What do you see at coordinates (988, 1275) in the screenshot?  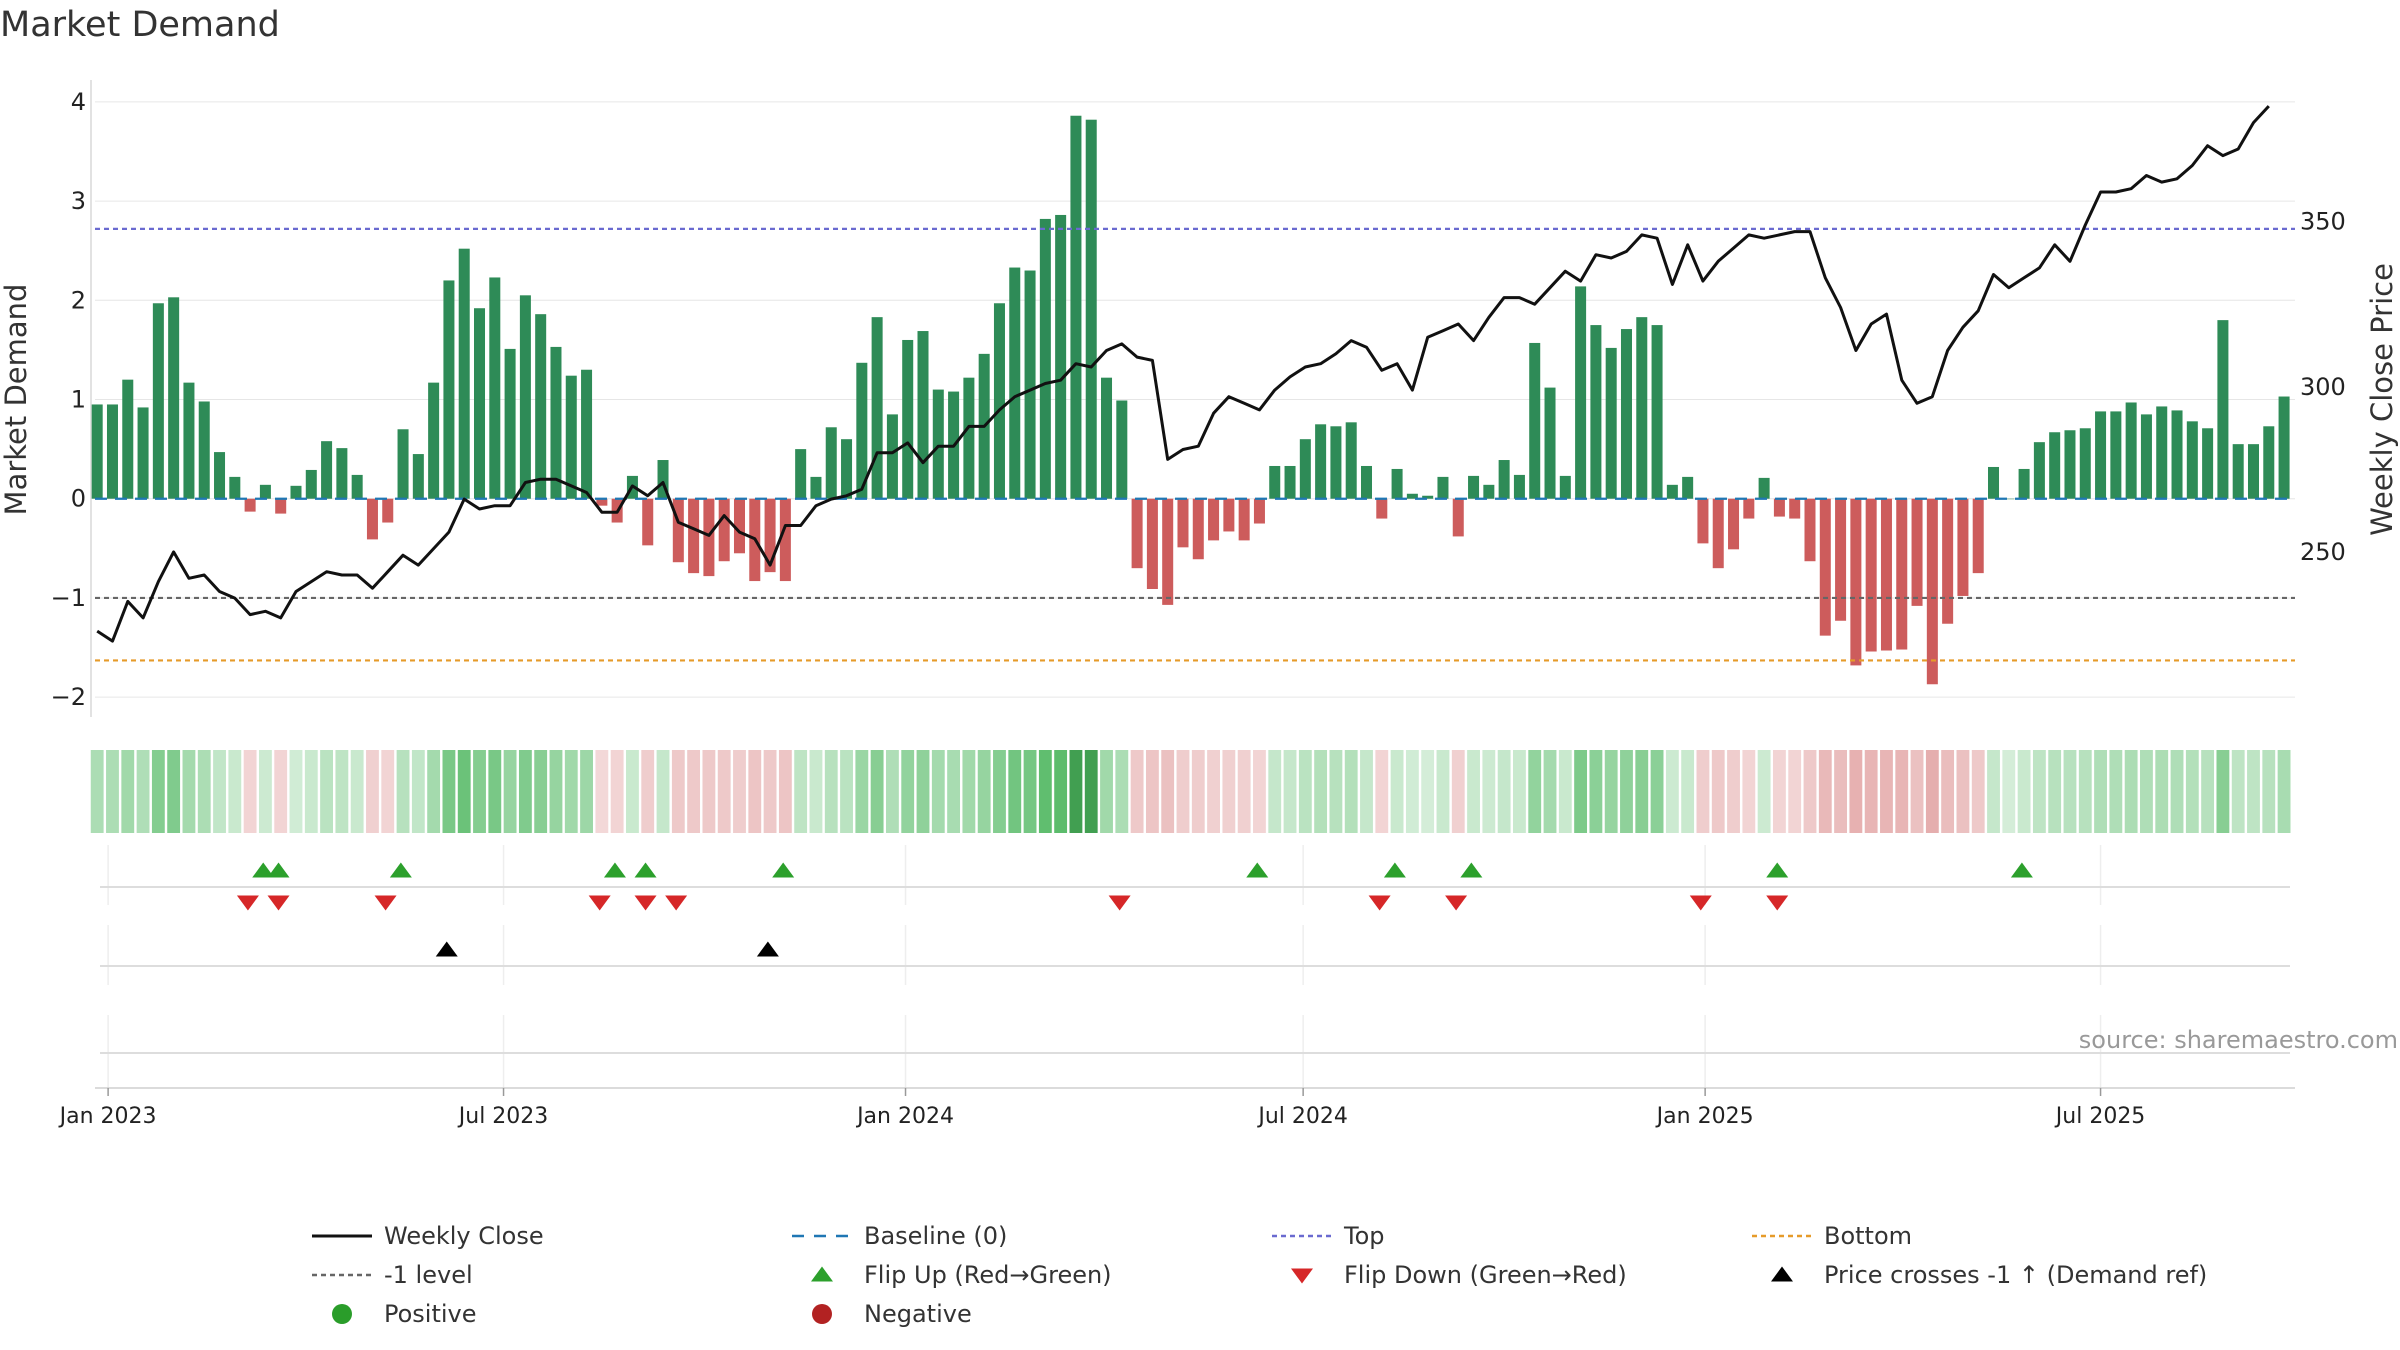 I see `legend-label: Flip Up (Red→Green)` at bounding box center [988, 1275].